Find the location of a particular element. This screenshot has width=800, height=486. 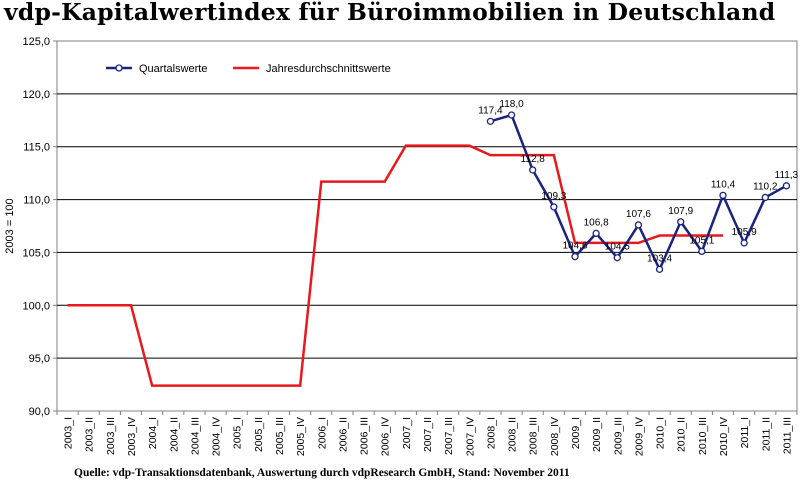

data-label-quartal: 109,3 is located at coordinates (553, 196).